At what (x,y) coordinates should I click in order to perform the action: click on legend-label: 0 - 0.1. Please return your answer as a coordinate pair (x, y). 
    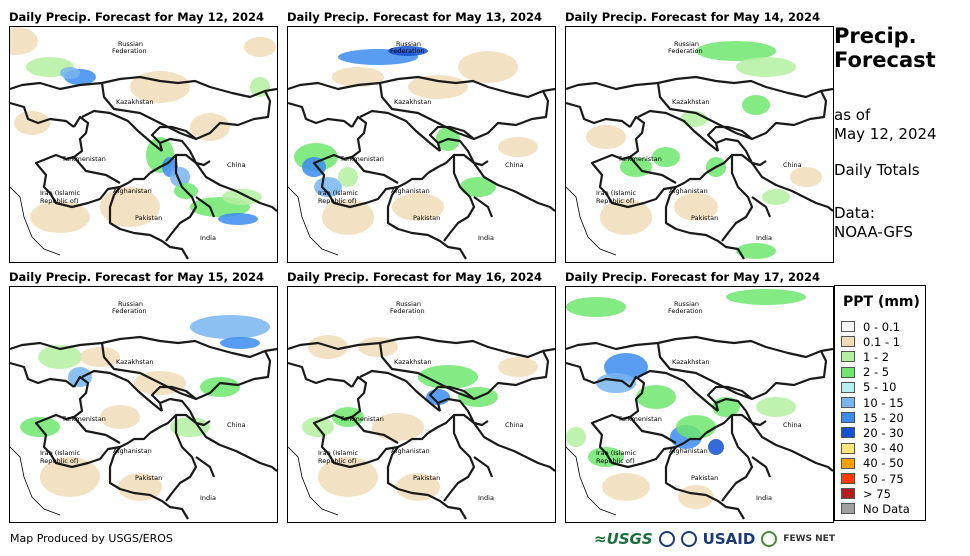
    Looking at the image, I should click on (882, 326).